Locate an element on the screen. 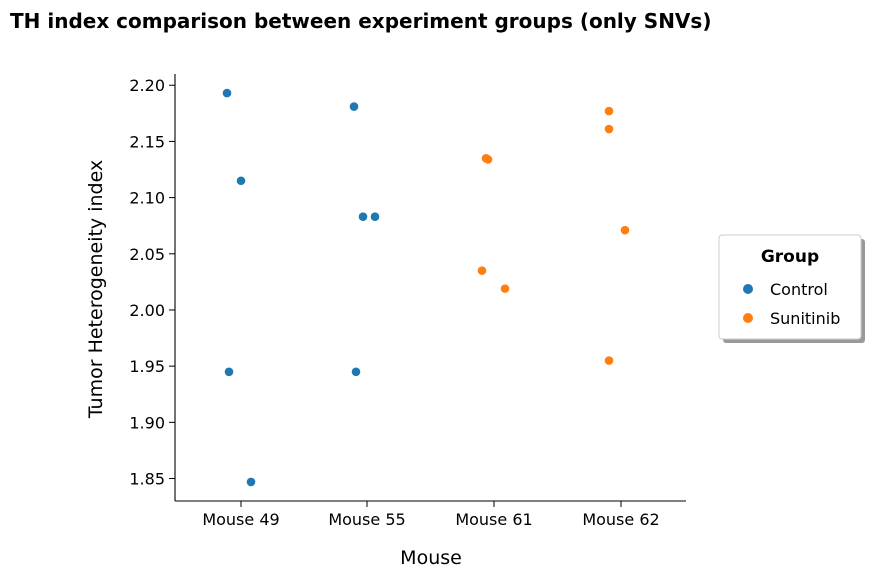 This screenshot has height=577, width=873. y-tick-label: 1.90 is located at coordinates (147, 422).